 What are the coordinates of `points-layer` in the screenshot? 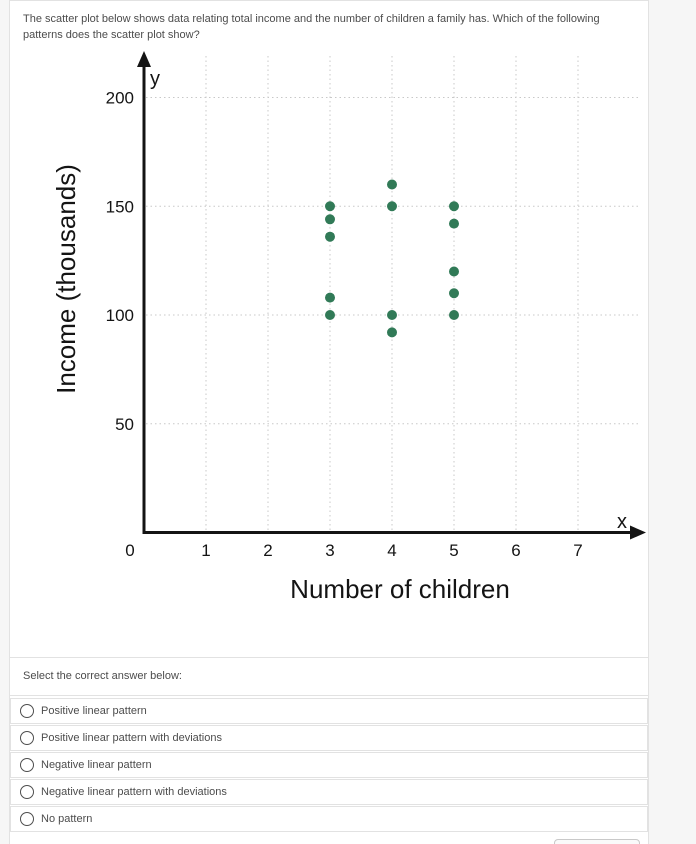 It's located at (392, 258).